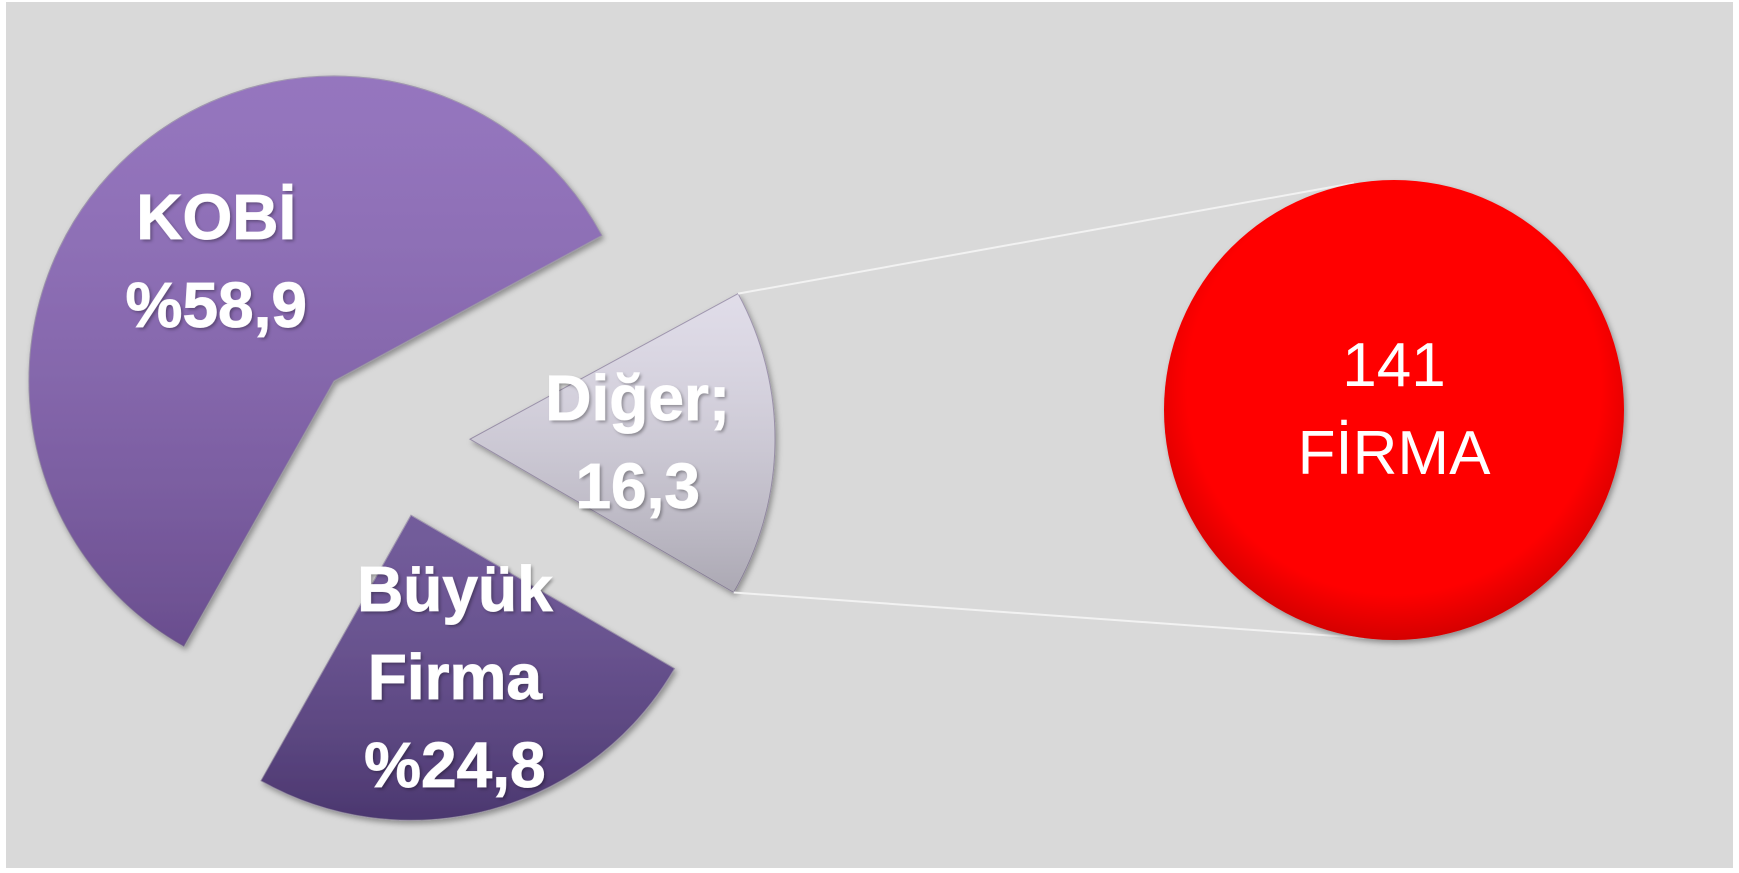  Describe the element at coordinates (638, 397) in the screenshot. I see `slice-category: Diğer;` at that location.